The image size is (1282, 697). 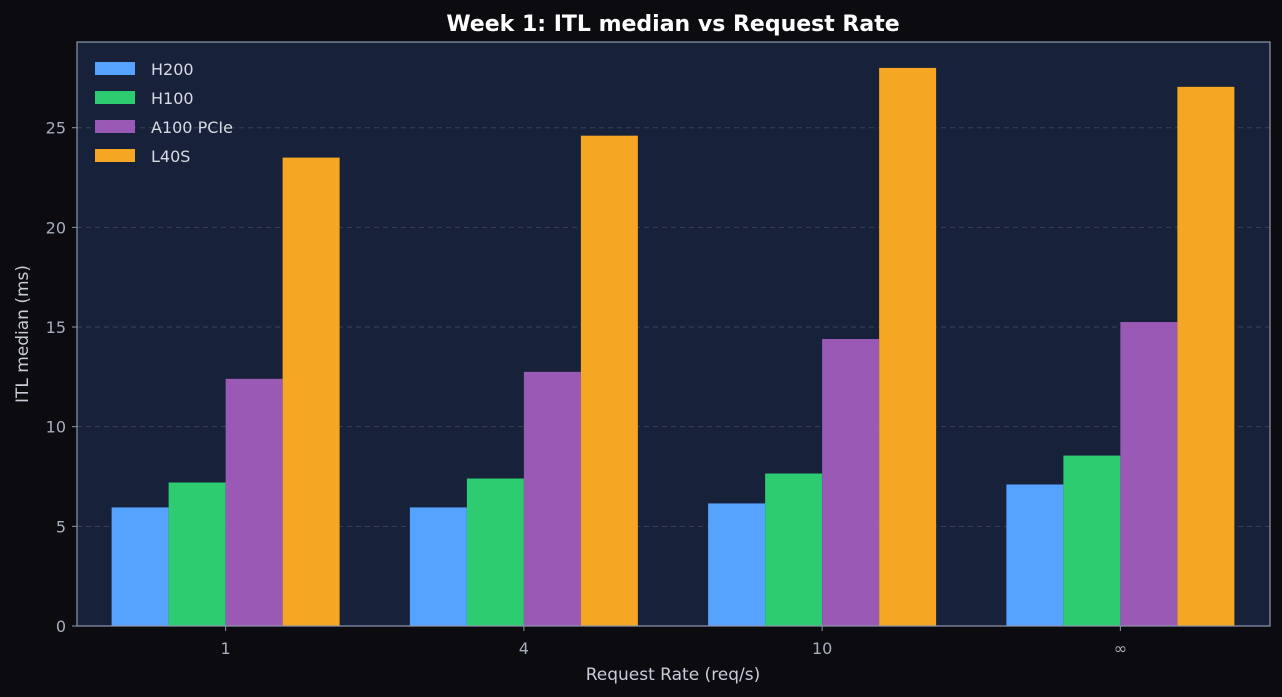 What do you see at coordinates (524, 648) in the screenshot?
I see `x-tick-label: 4` at bounding box center [524, 648].